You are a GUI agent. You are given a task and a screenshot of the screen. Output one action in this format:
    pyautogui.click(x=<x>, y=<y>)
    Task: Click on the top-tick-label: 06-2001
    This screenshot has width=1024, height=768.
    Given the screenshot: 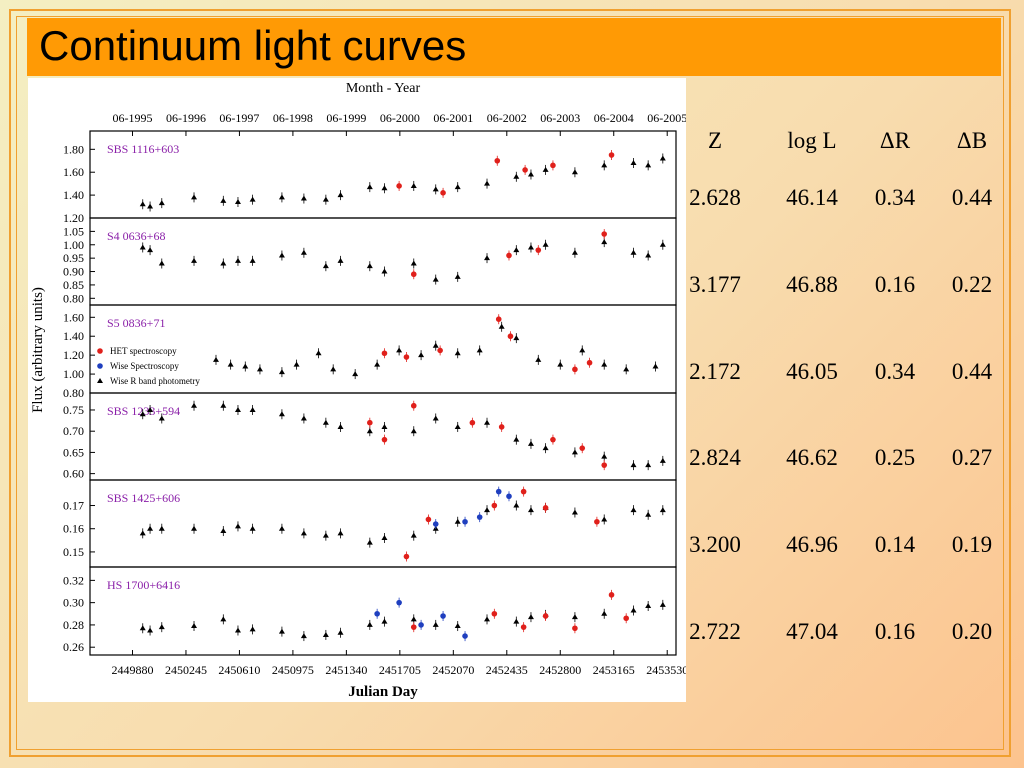 What is the action you would take?
    pyautogui.click(x=453, y=118)
    